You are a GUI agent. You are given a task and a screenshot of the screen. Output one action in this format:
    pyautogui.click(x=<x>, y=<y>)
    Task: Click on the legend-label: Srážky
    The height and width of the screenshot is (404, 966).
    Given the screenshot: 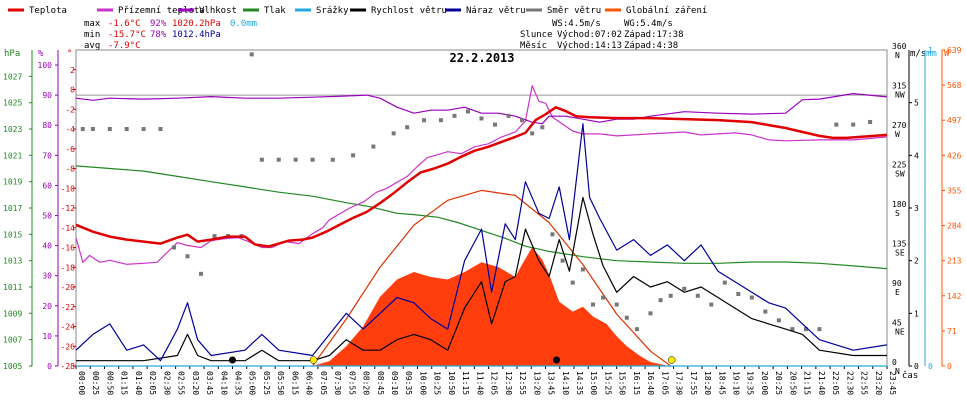 What is the action you would take?
    pyautogui.click(x=332, y=11)
    